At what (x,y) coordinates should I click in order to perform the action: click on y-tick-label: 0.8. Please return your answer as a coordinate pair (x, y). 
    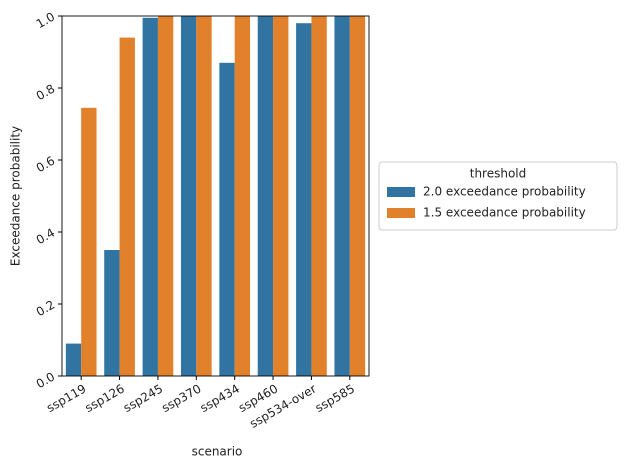
    Looking at the image, I should click on (46, 93).